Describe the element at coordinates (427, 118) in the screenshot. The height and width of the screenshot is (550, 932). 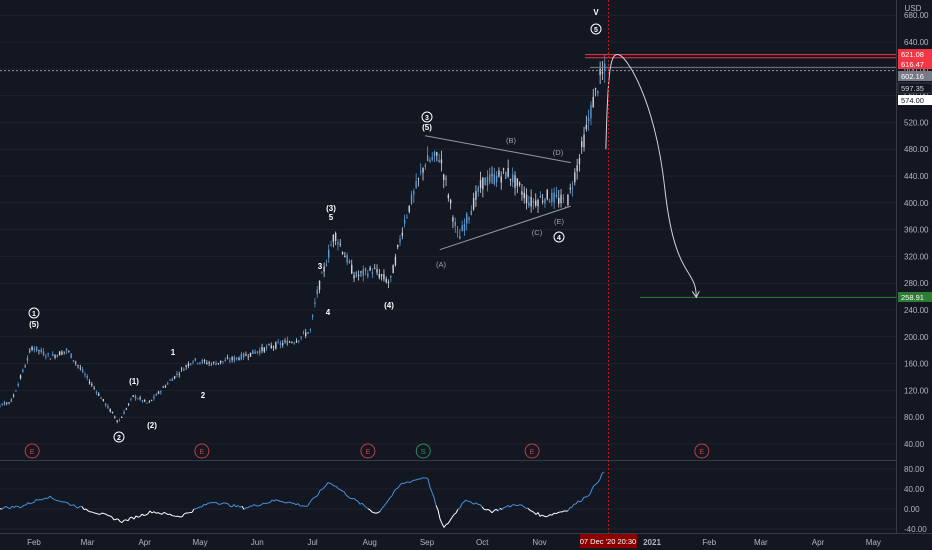
I see `wave-label: 3` at that location.